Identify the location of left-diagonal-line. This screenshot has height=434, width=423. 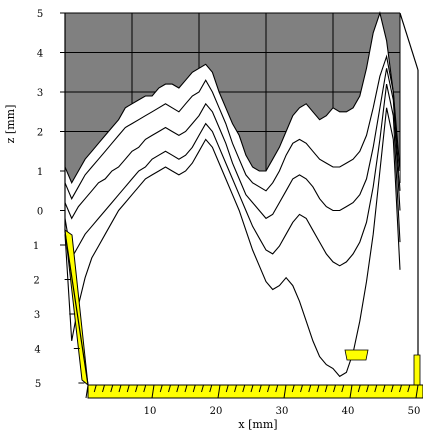
(76, 308).